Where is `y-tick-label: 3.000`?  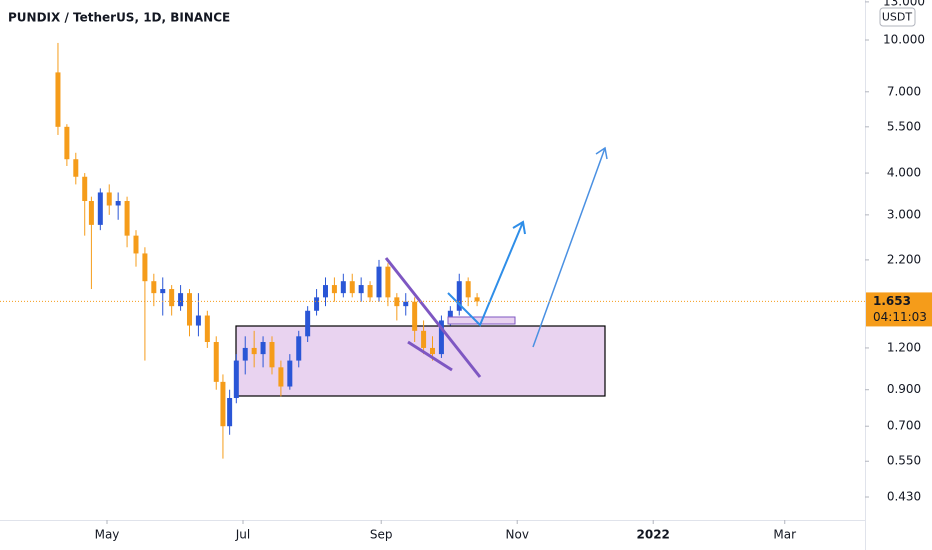 y-tick-label: 3.000 is located at coordinates (904, 214).